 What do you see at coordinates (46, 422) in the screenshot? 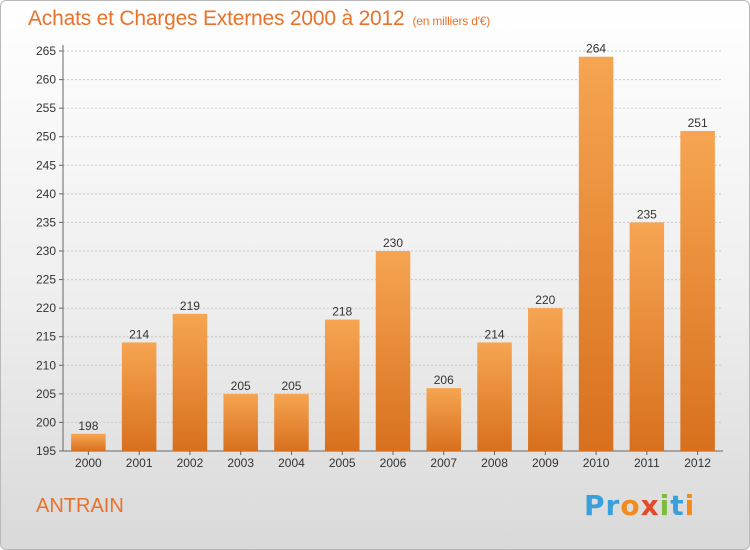
I see `y-tick-label: 200` at bounding box center [46, 422].